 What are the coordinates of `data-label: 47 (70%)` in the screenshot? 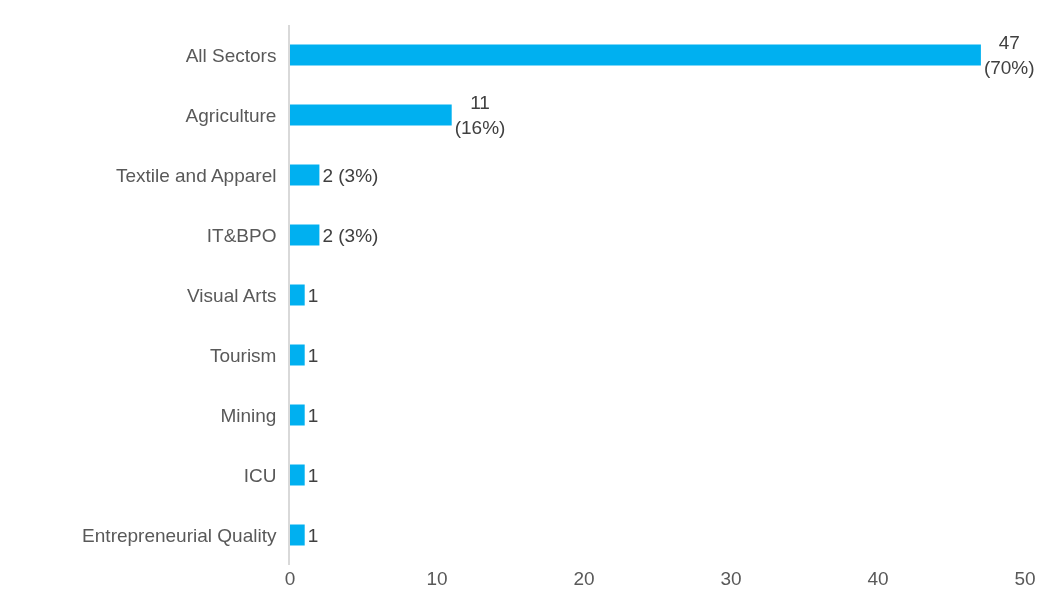 It's located at (1009, 55).